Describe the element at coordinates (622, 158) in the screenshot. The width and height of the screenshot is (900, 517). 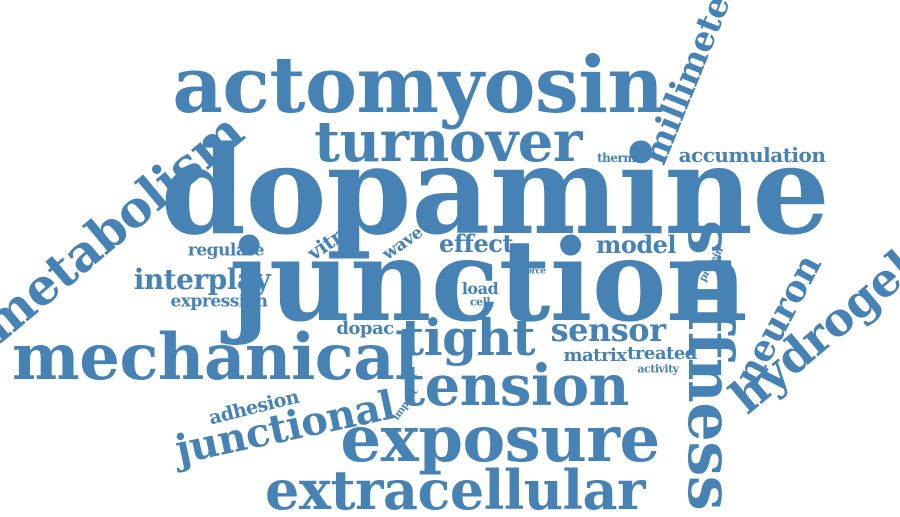
I see `word-thermal: thermal` at that location.